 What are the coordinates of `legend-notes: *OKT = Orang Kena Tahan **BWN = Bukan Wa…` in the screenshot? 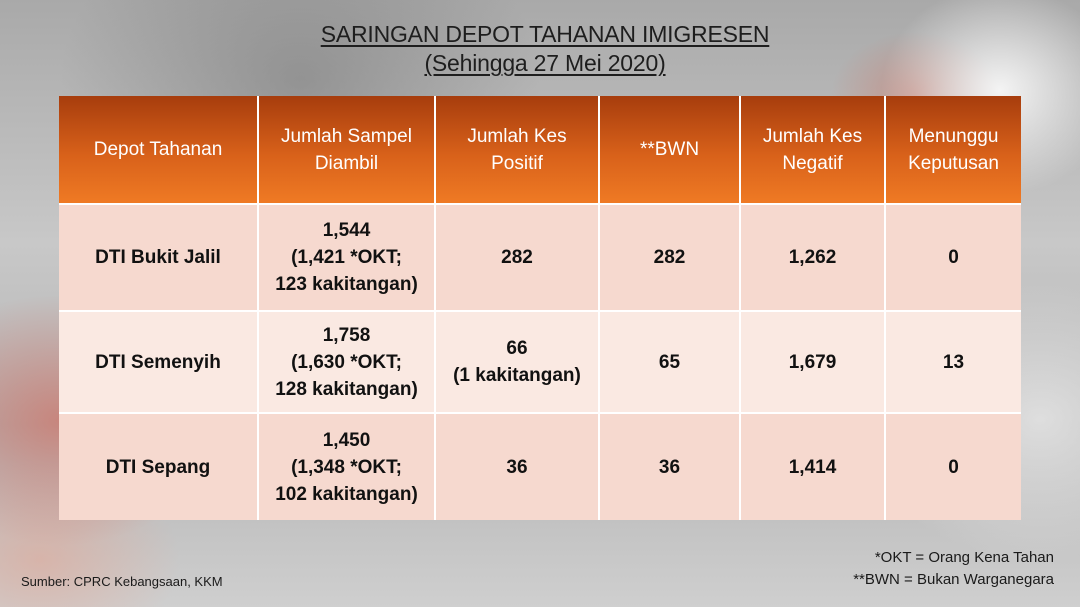 It's located at (953, 569).